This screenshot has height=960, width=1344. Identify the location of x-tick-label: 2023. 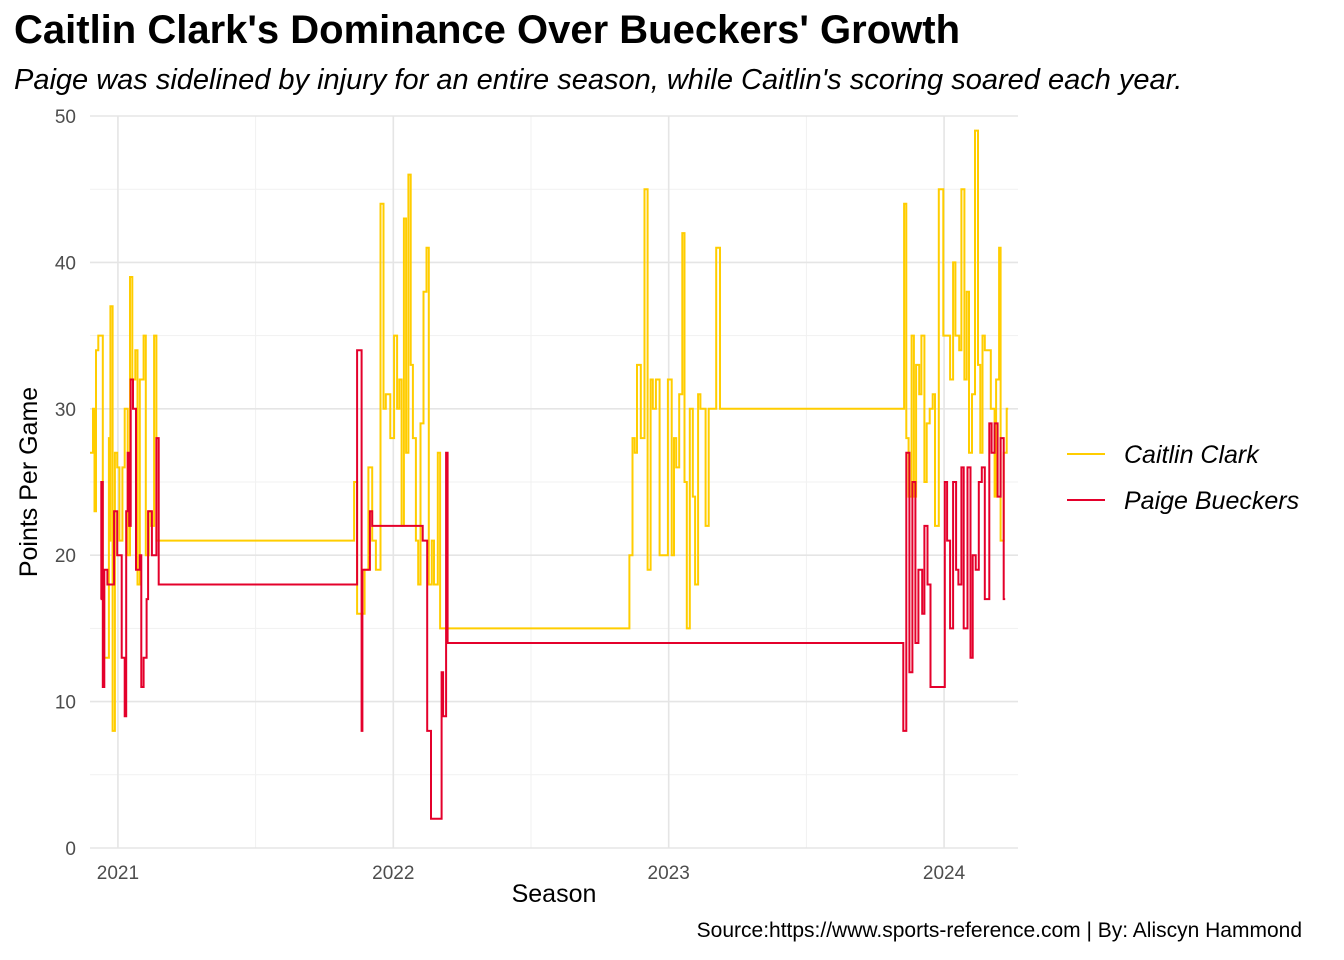
(669, 873).